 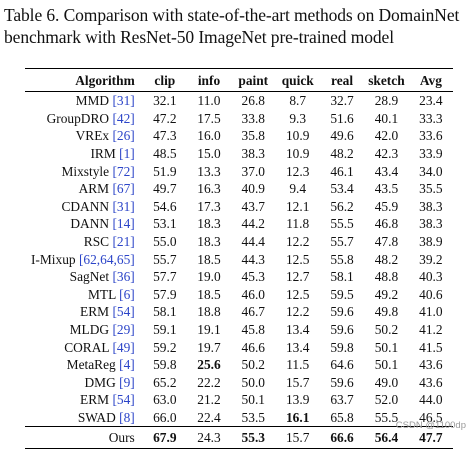 What do you see at coordinates (90, 224) in the screenshot?
I see `algorithm-name: DANN` at bounding box center [90, 224].